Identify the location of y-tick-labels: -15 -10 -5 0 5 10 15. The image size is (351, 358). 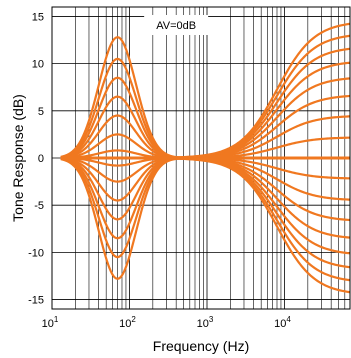
(36, 158).